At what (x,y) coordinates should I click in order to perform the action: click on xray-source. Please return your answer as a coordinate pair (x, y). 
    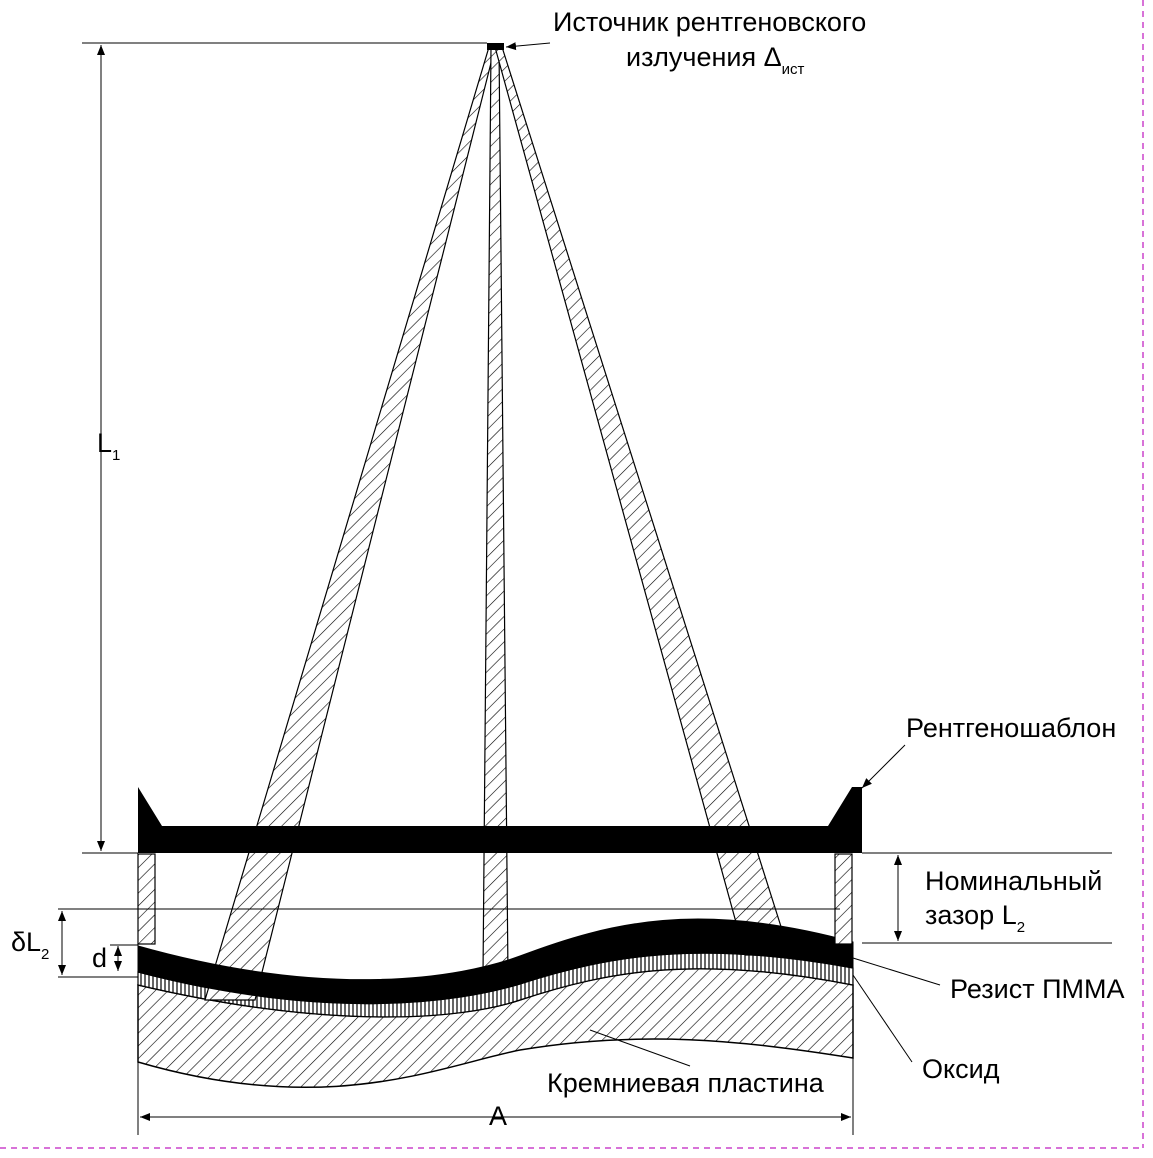
    Looking at the image, I should click on (495, 46).